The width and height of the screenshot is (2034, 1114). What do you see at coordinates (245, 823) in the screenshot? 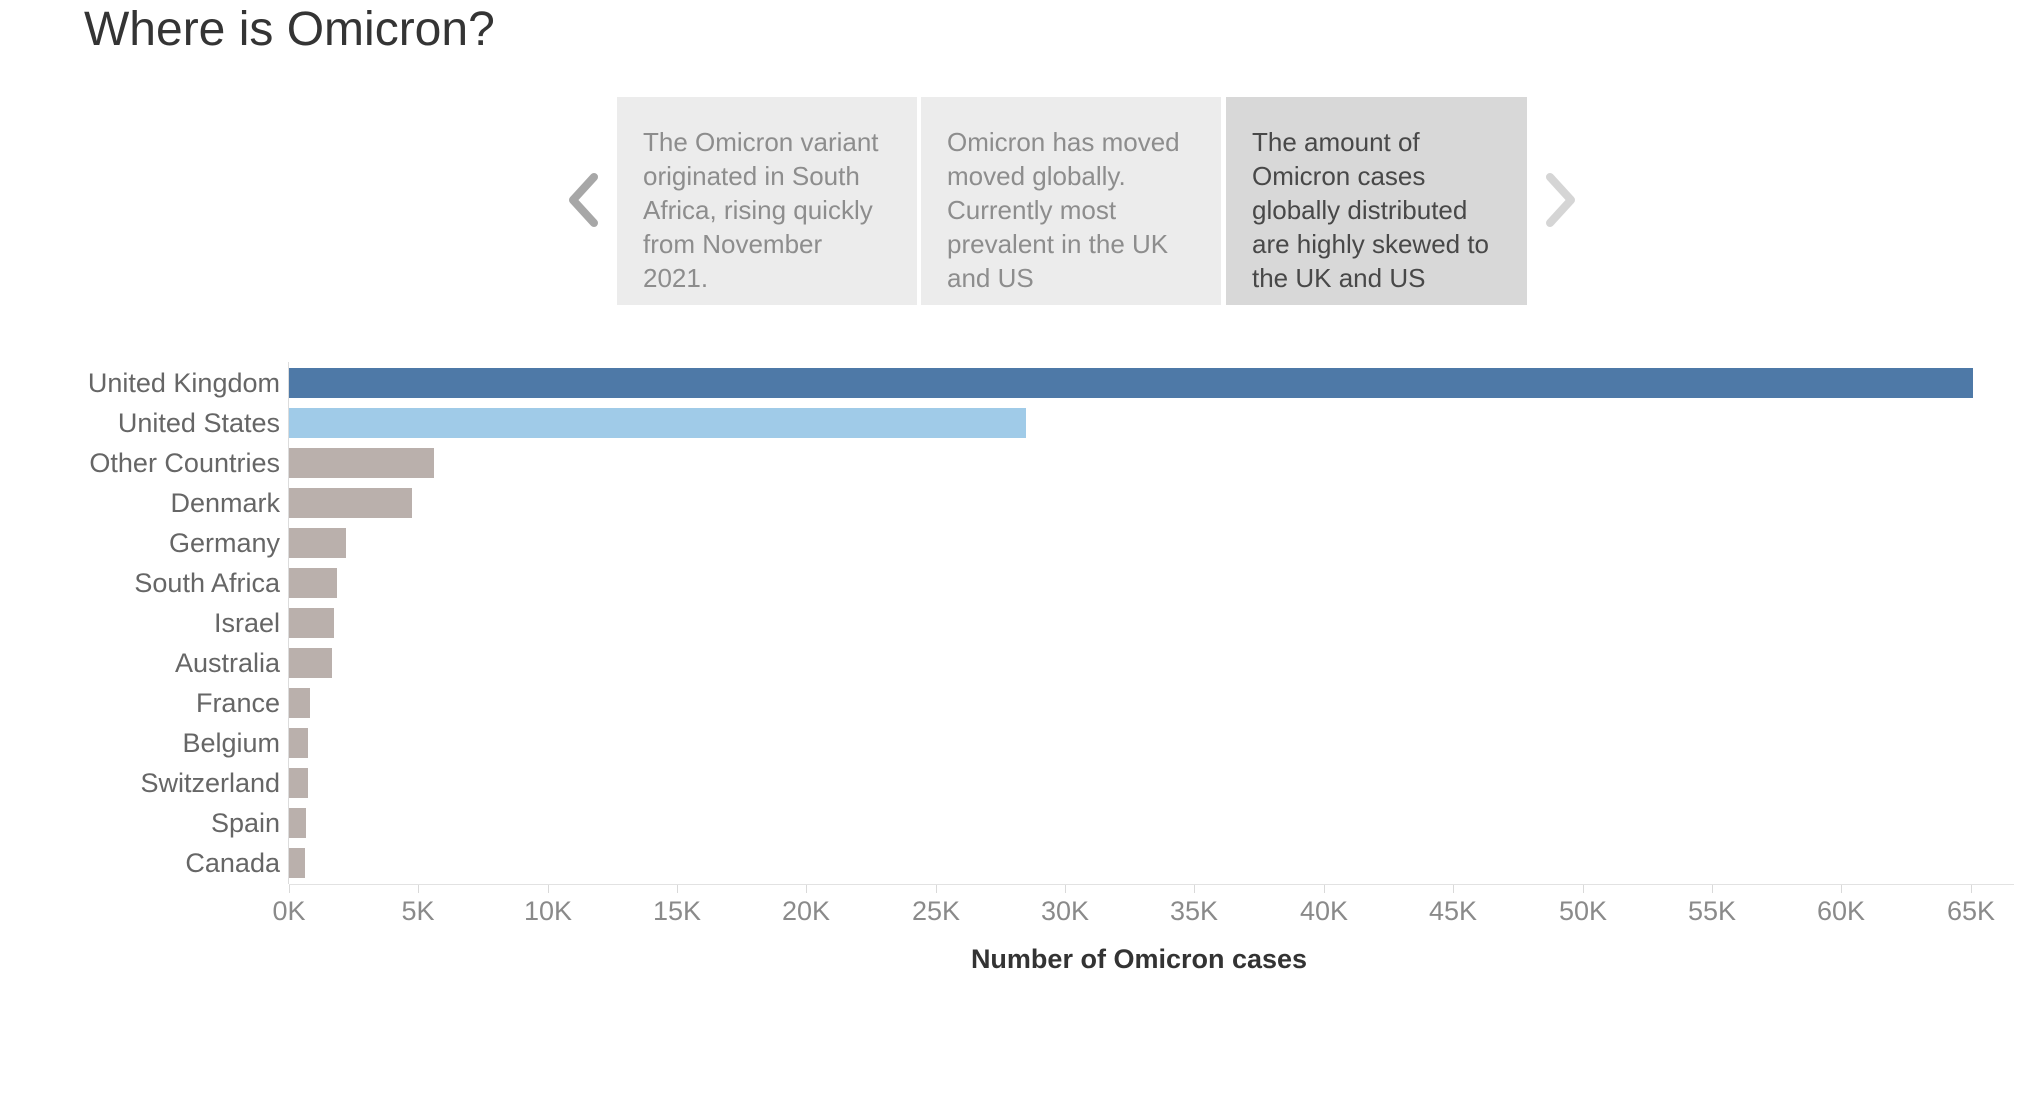
I see `category-label: Spain` at bounding box center [245, 823].